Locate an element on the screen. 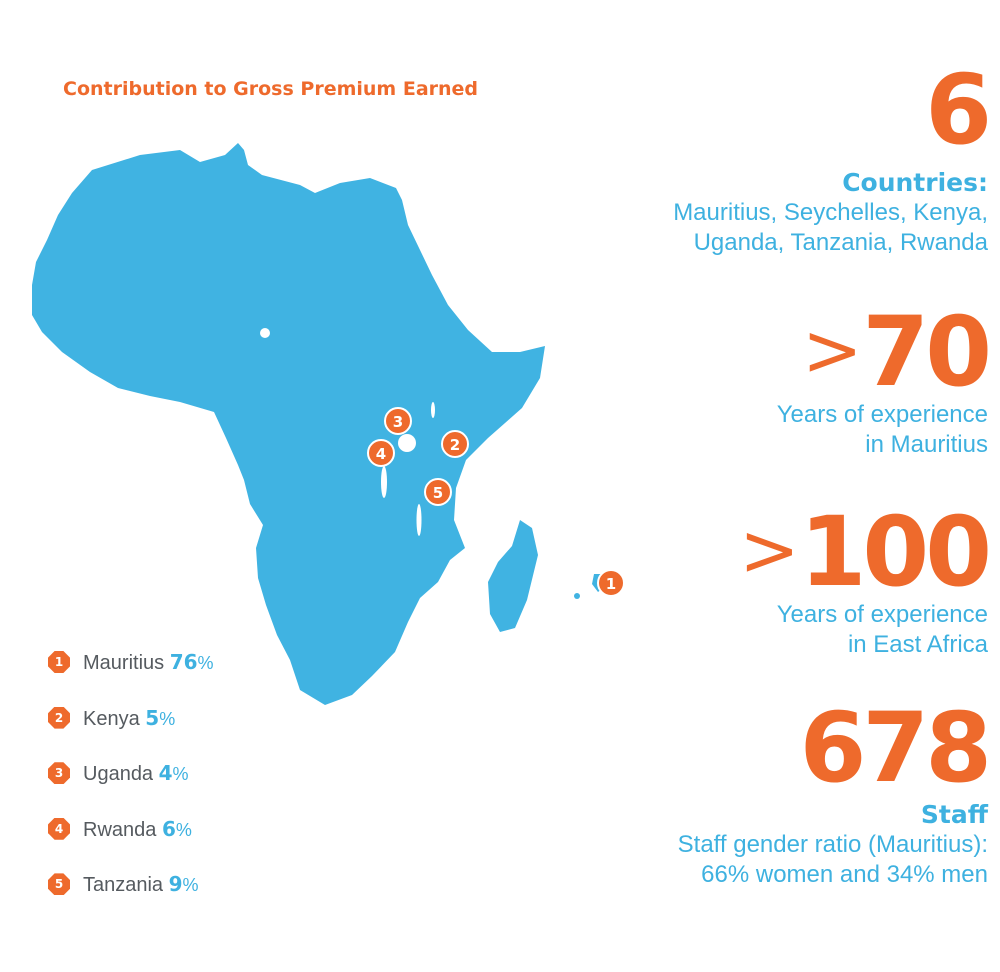  legend-item-uganda: 3 Uganda 4% is located at coordinates (178, 787).